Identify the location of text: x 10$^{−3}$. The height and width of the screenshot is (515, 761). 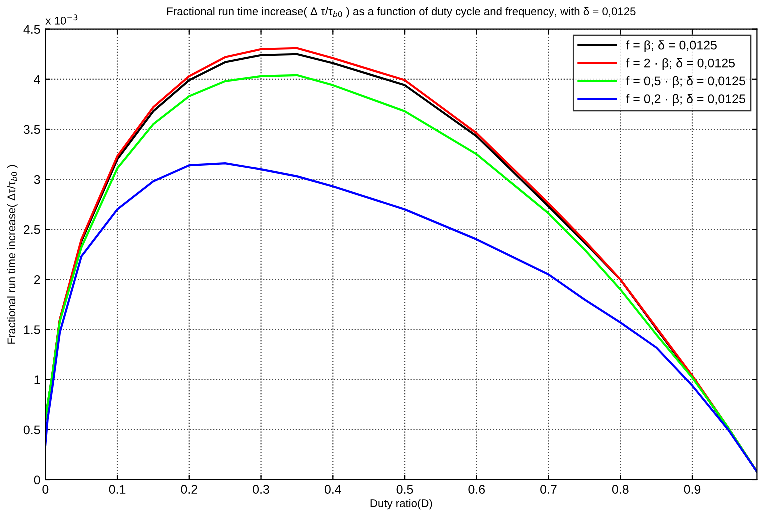
(62, 19).